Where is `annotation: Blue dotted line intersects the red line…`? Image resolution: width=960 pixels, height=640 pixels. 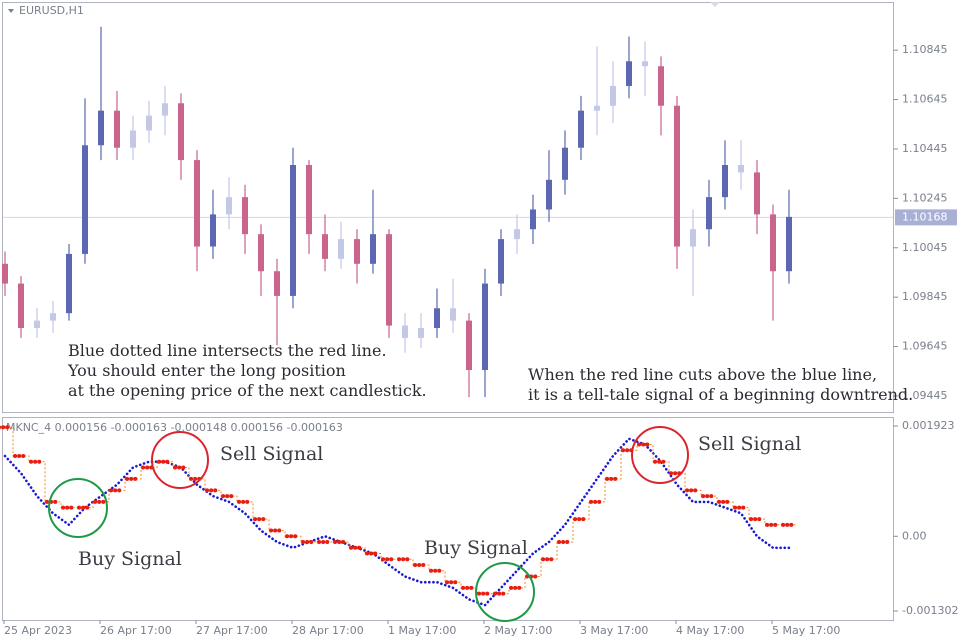 annotation: Blue dotted line intersects the red line… is located at coordinates (227, 350).